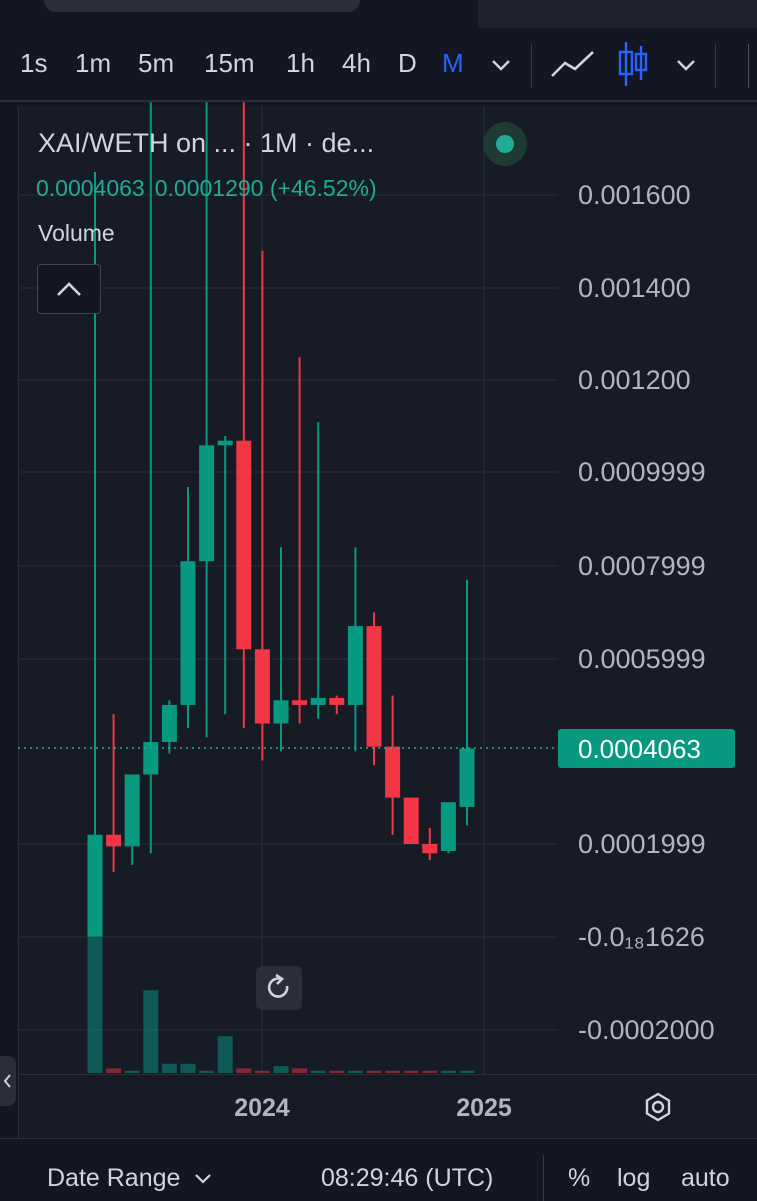 This screenshot has width=757, height=1201. What do you see at coordinates (634, 380) in the screenshot?
I see `price-axis-label: 0.001200` at bounding box center [634, 380].